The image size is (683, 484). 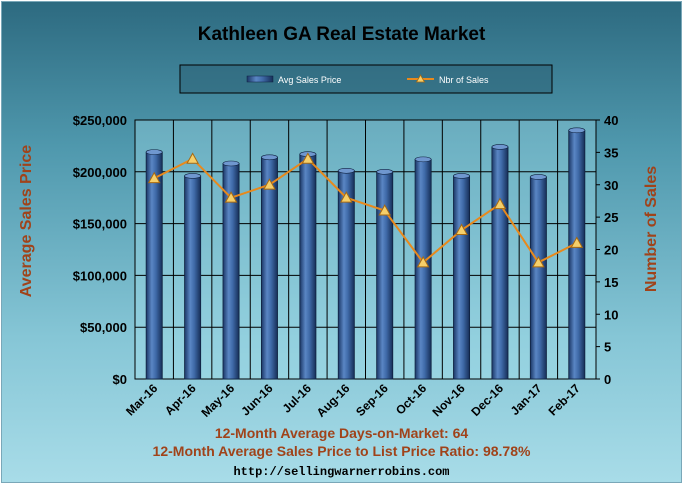 I want to click on chart-title: Kathleen GA Real Estate Market, so click(x=341, y=34).